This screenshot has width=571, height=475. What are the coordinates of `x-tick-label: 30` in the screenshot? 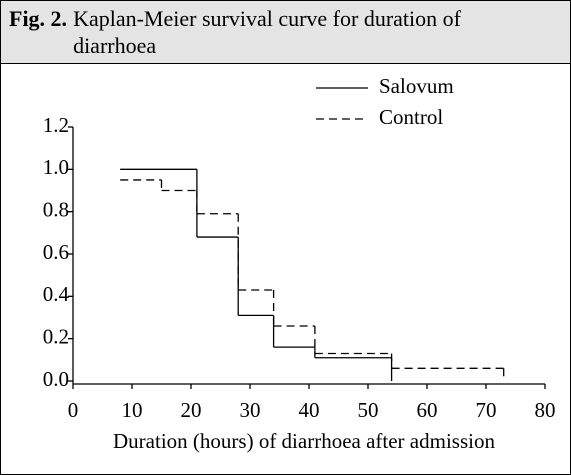 It's located at (250, 410).